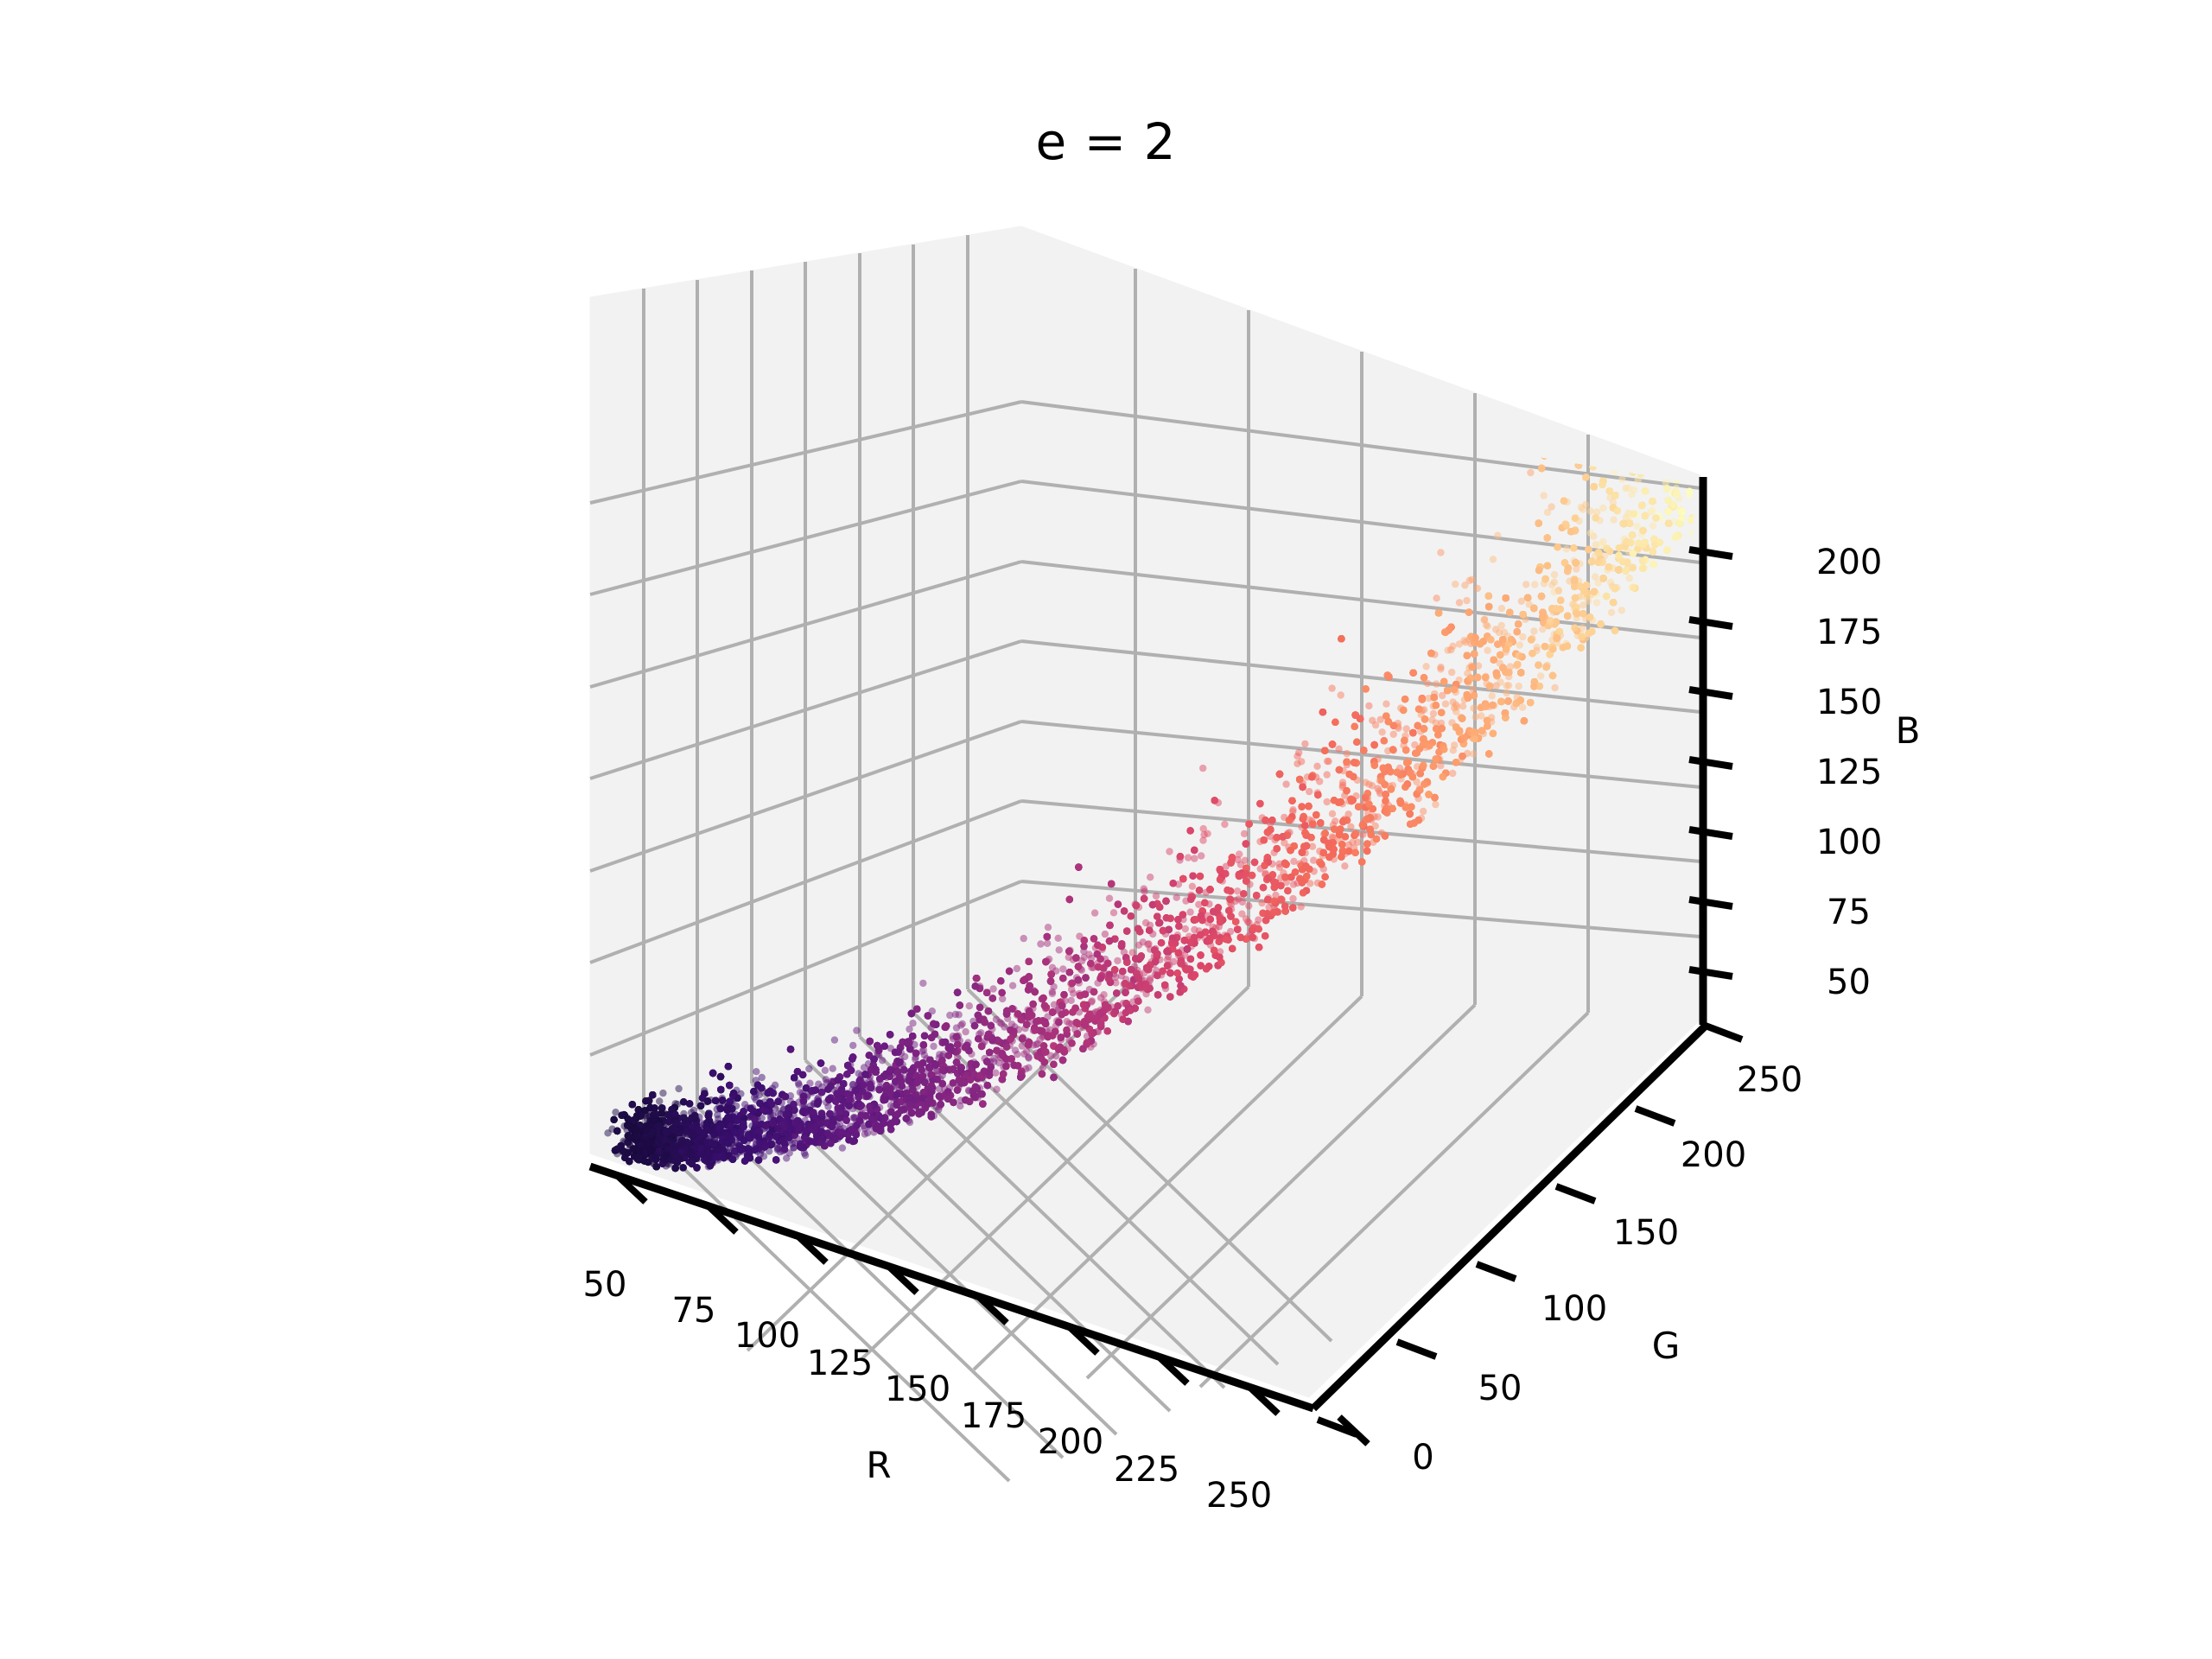  What do you see at coordinates (840, 1363) in the screenshot?
I see `x-tick-label-3: 125` at bounding box center [840, 1363].